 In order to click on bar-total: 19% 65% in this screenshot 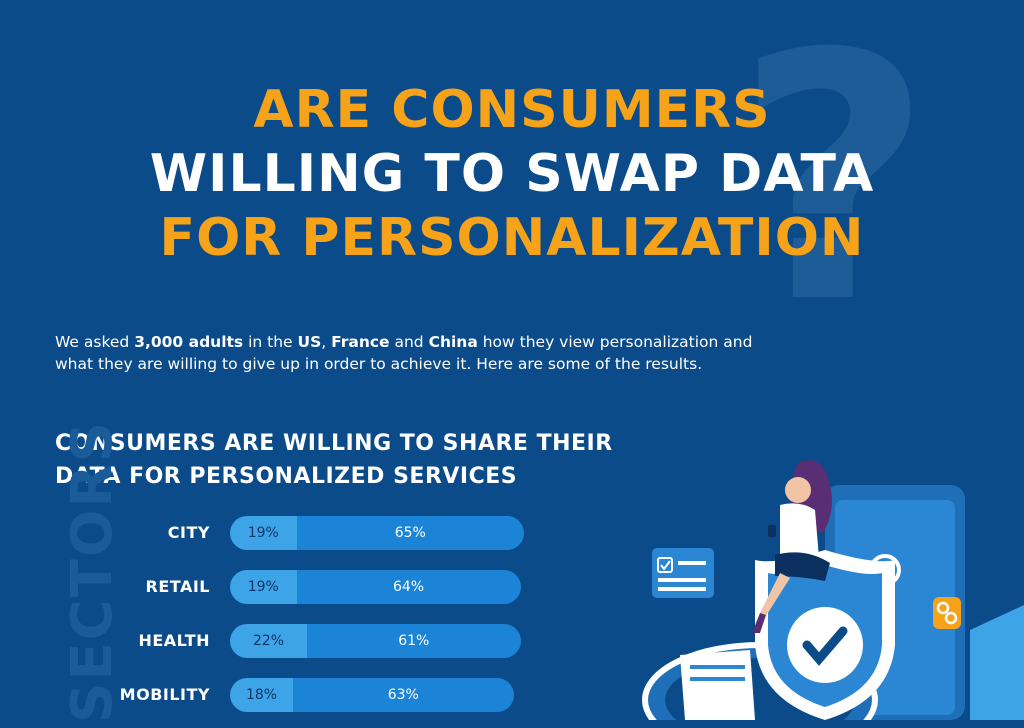, I will do `click(377, 533)`.